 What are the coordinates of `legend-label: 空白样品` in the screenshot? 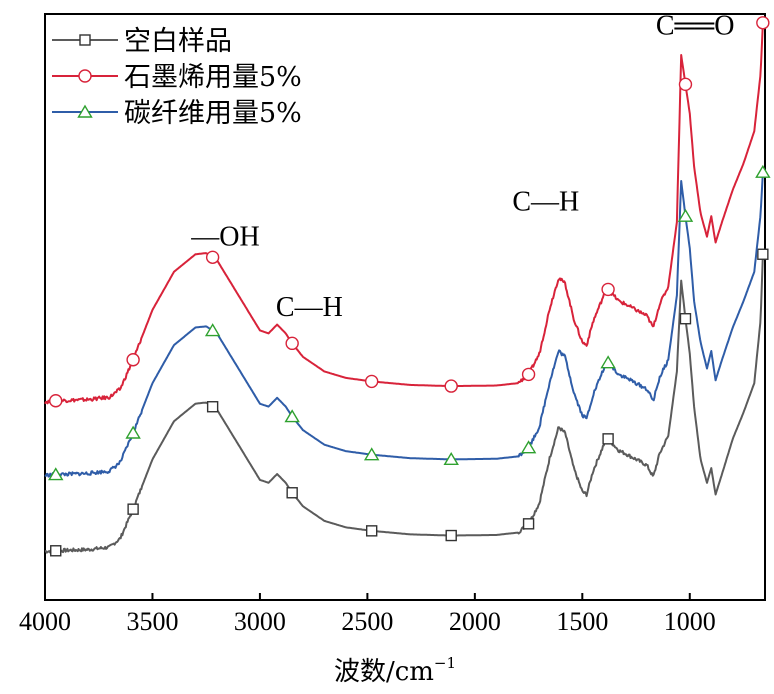 It's located at (178, 41).